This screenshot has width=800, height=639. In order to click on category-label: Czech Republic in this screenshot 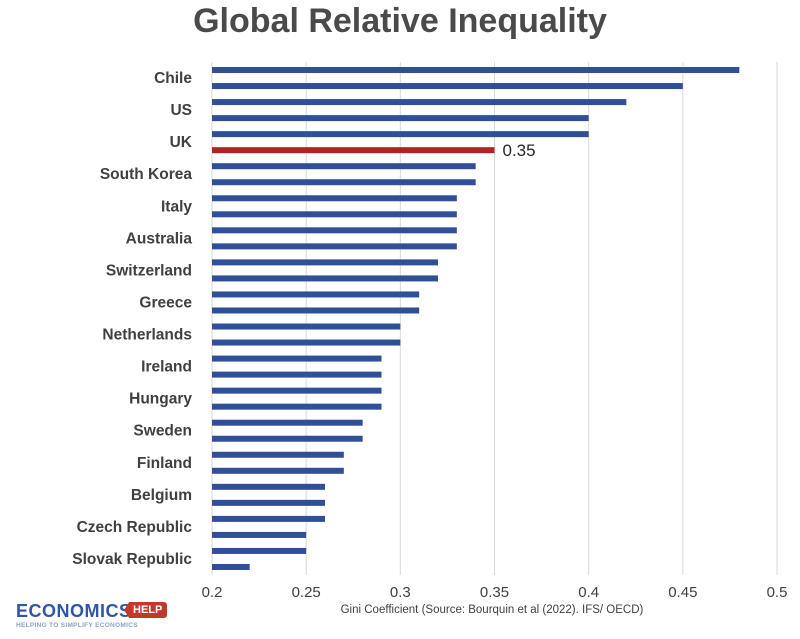, I will do `click(135, 527)`.